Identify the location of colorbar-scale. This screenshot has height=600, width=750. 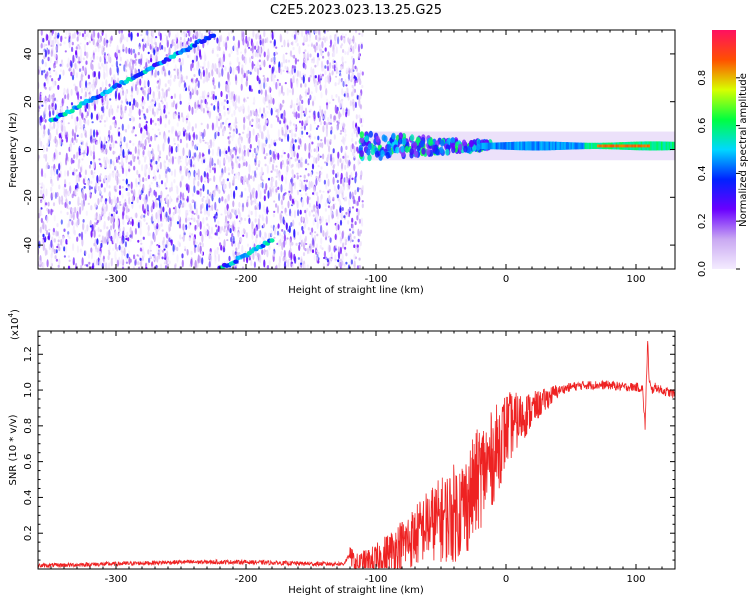
(724, 149).